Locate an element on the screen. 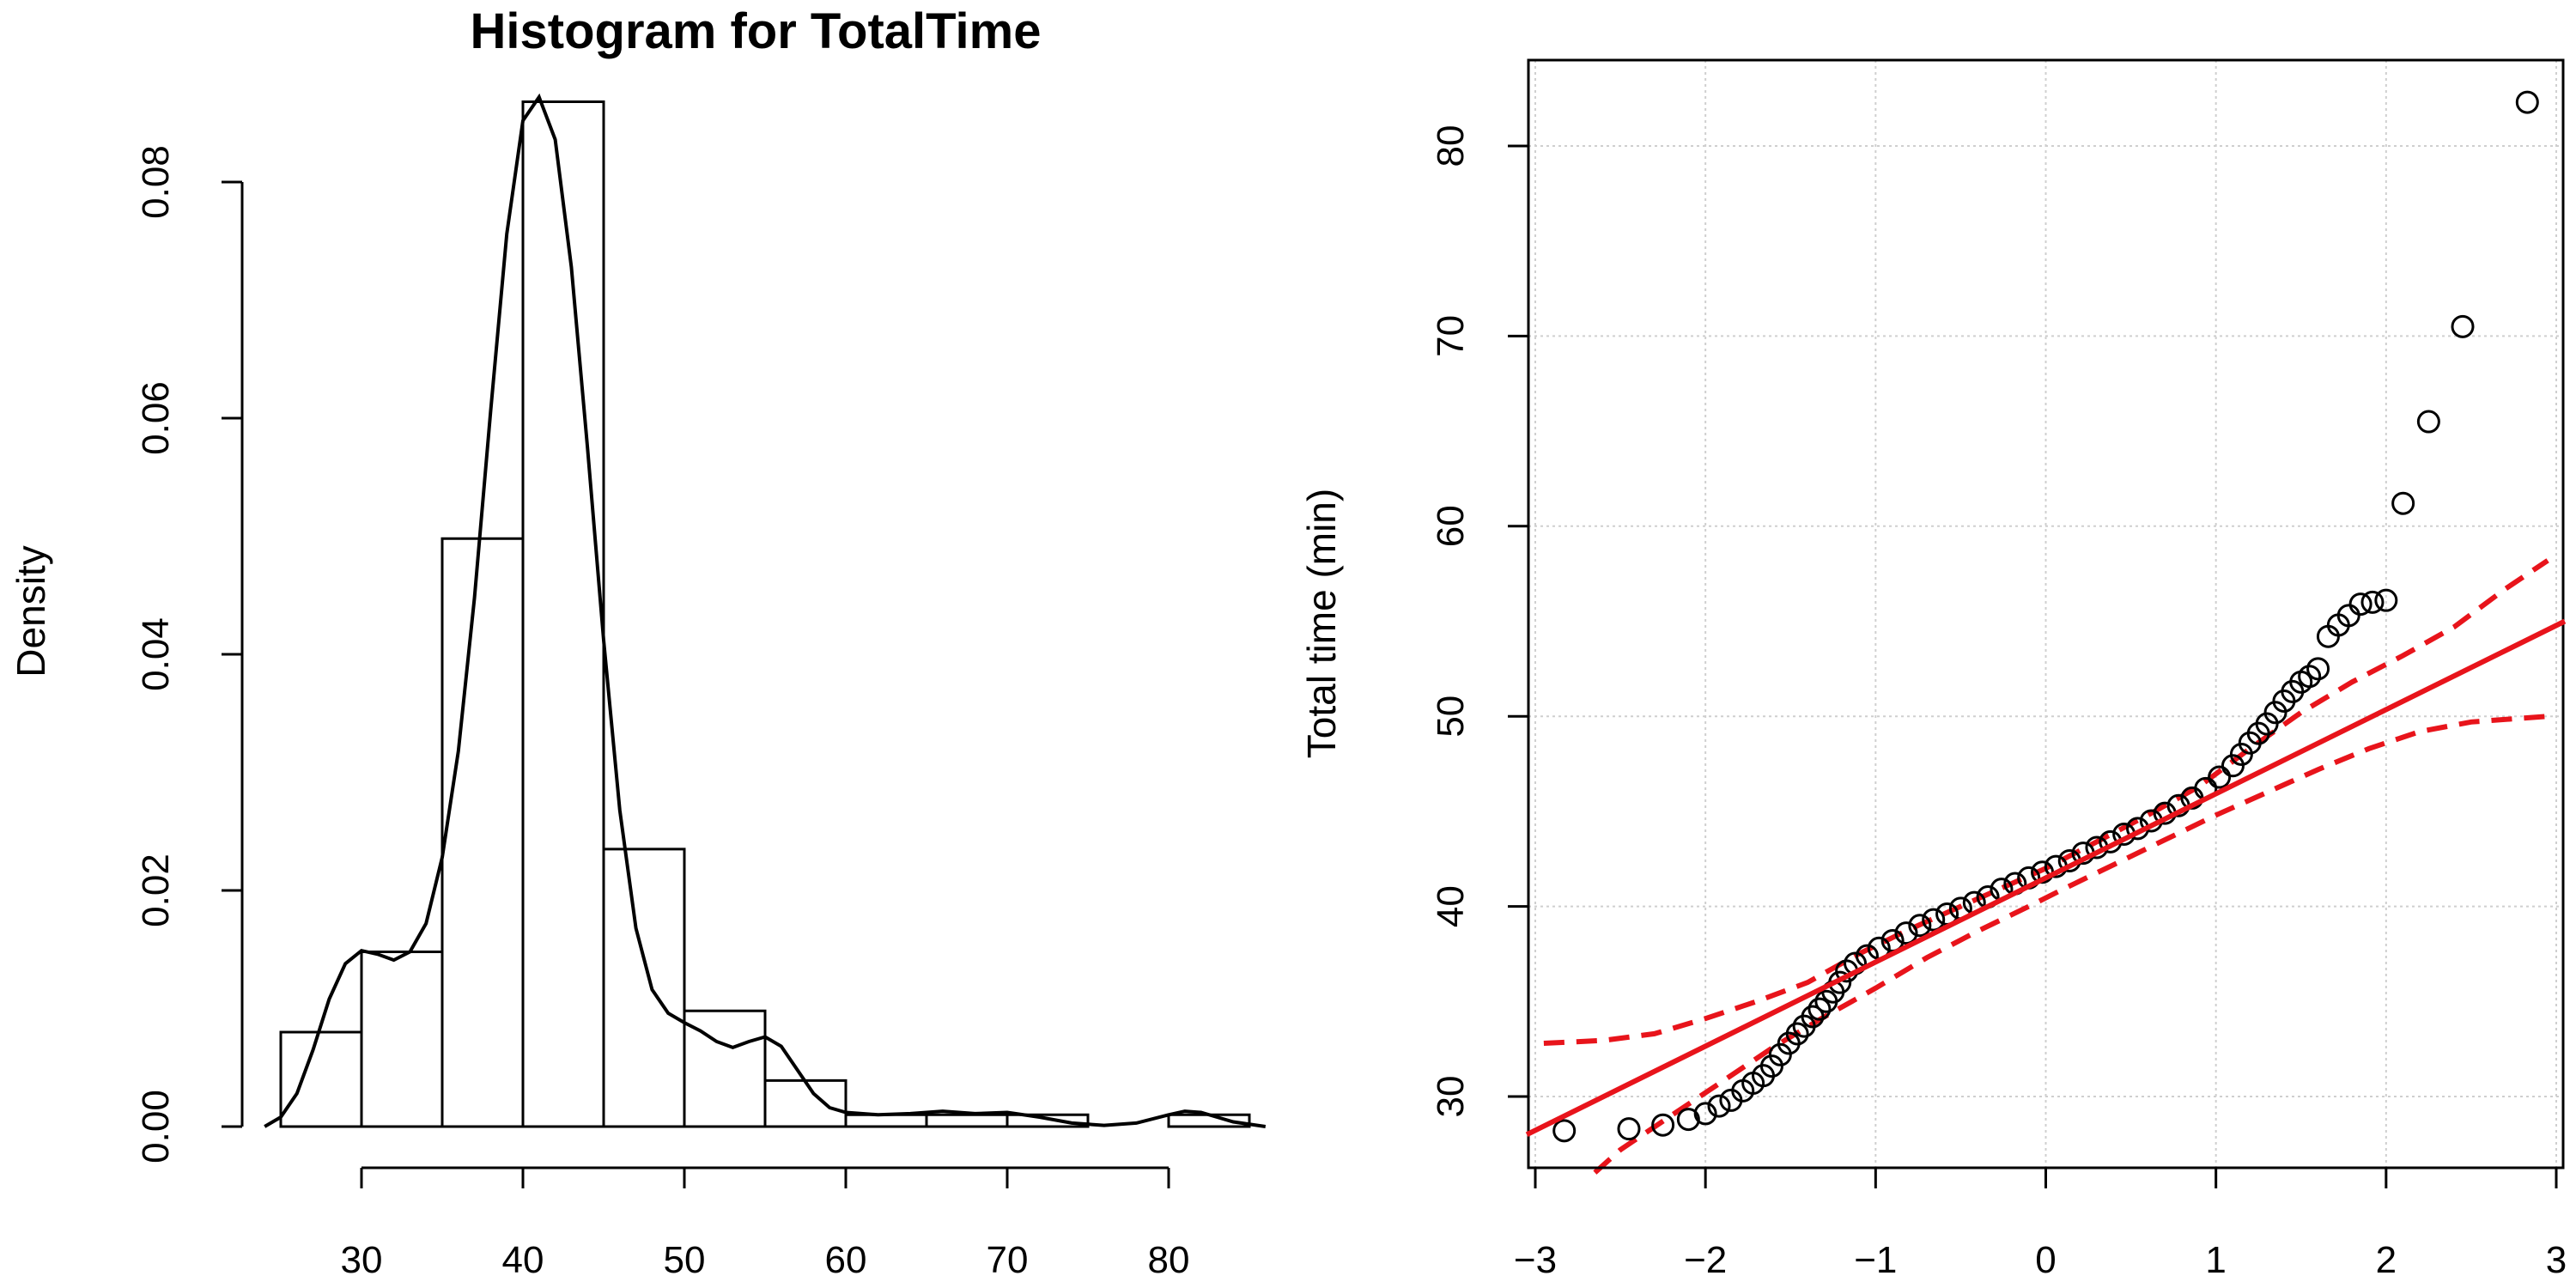 The height and width of the screenshot is (1288, 2576). qq-y-tick-label: 30 is located at coordinates (1451, 1097).